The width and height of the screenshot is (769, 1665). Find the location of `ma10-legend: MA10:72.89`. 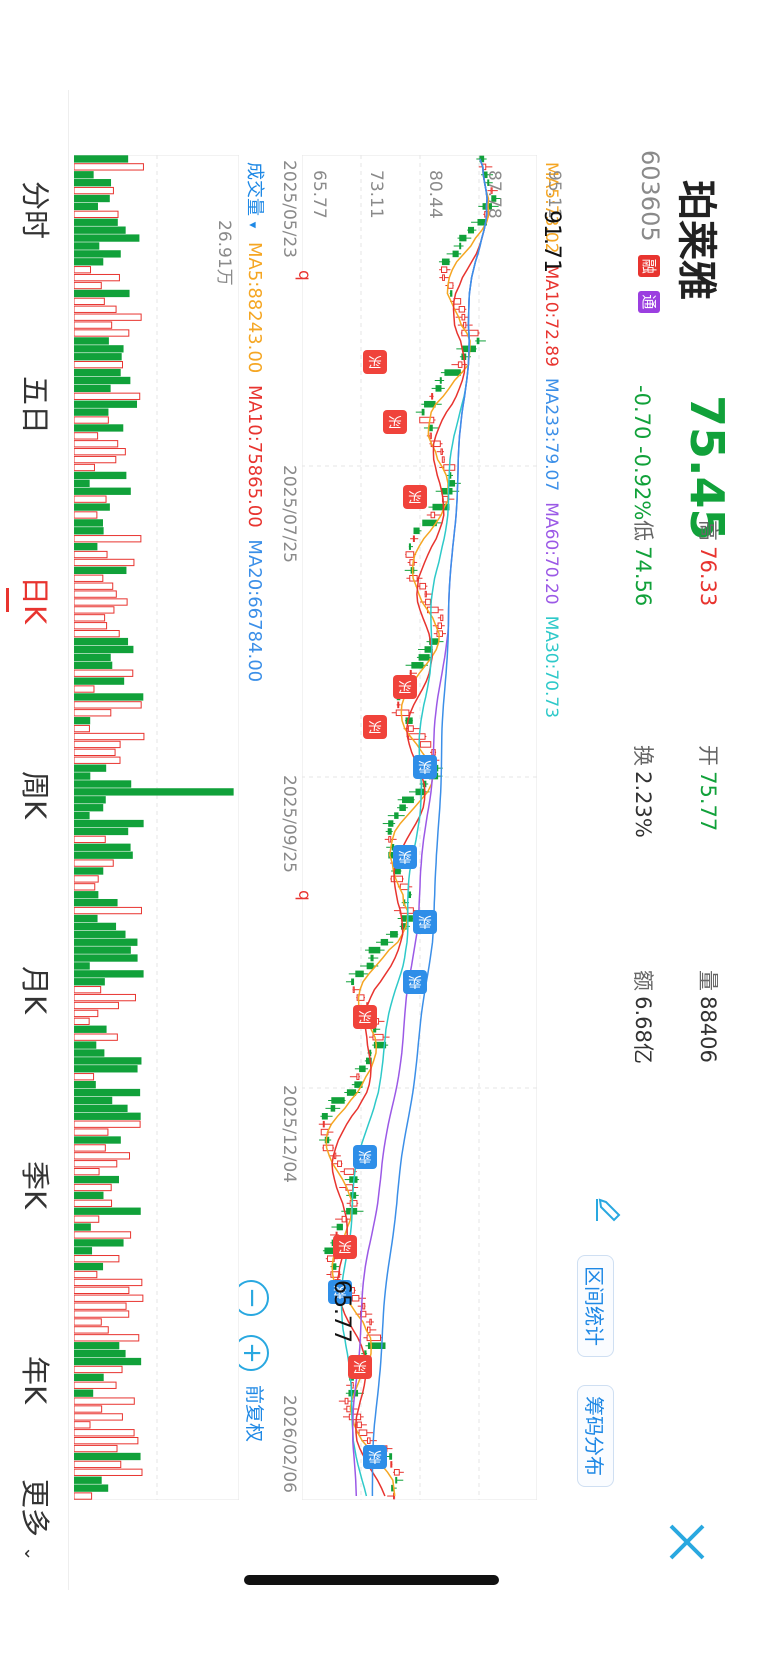

ma10-legend: MA10:72.89 is located at coordinates (551, 315).